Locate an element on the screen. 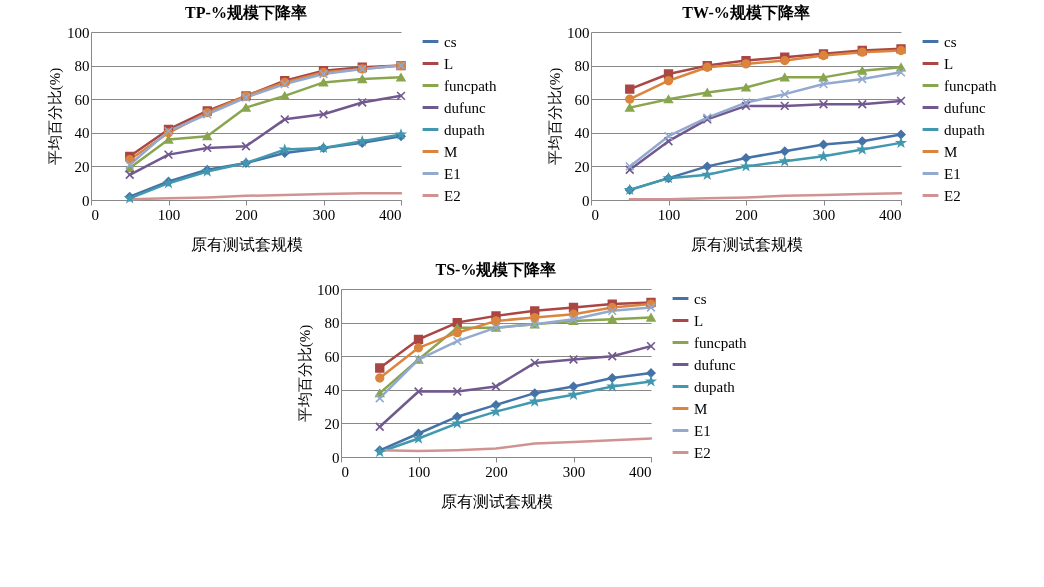 This screenshot has width=1044, height=587. chart-title: TS-%规模下降率 is located at coordinates (496, 269).